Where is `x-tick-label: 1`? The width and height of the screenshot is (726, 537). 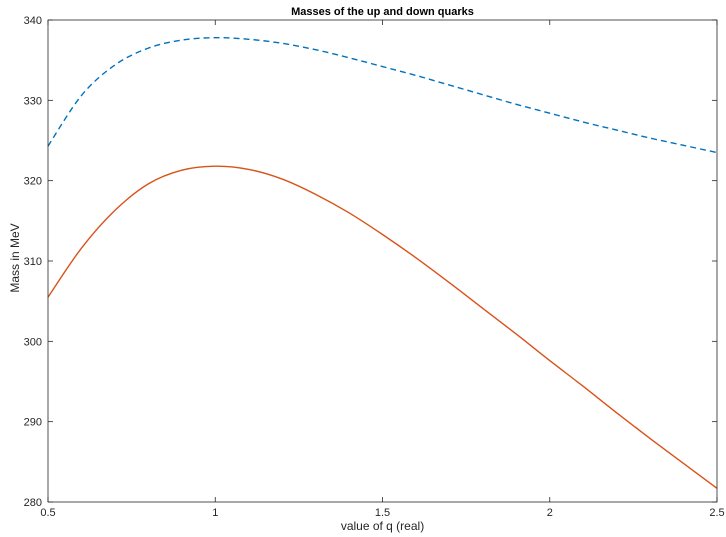 x-tick-label: 1 is located at coordinates (215, 513).